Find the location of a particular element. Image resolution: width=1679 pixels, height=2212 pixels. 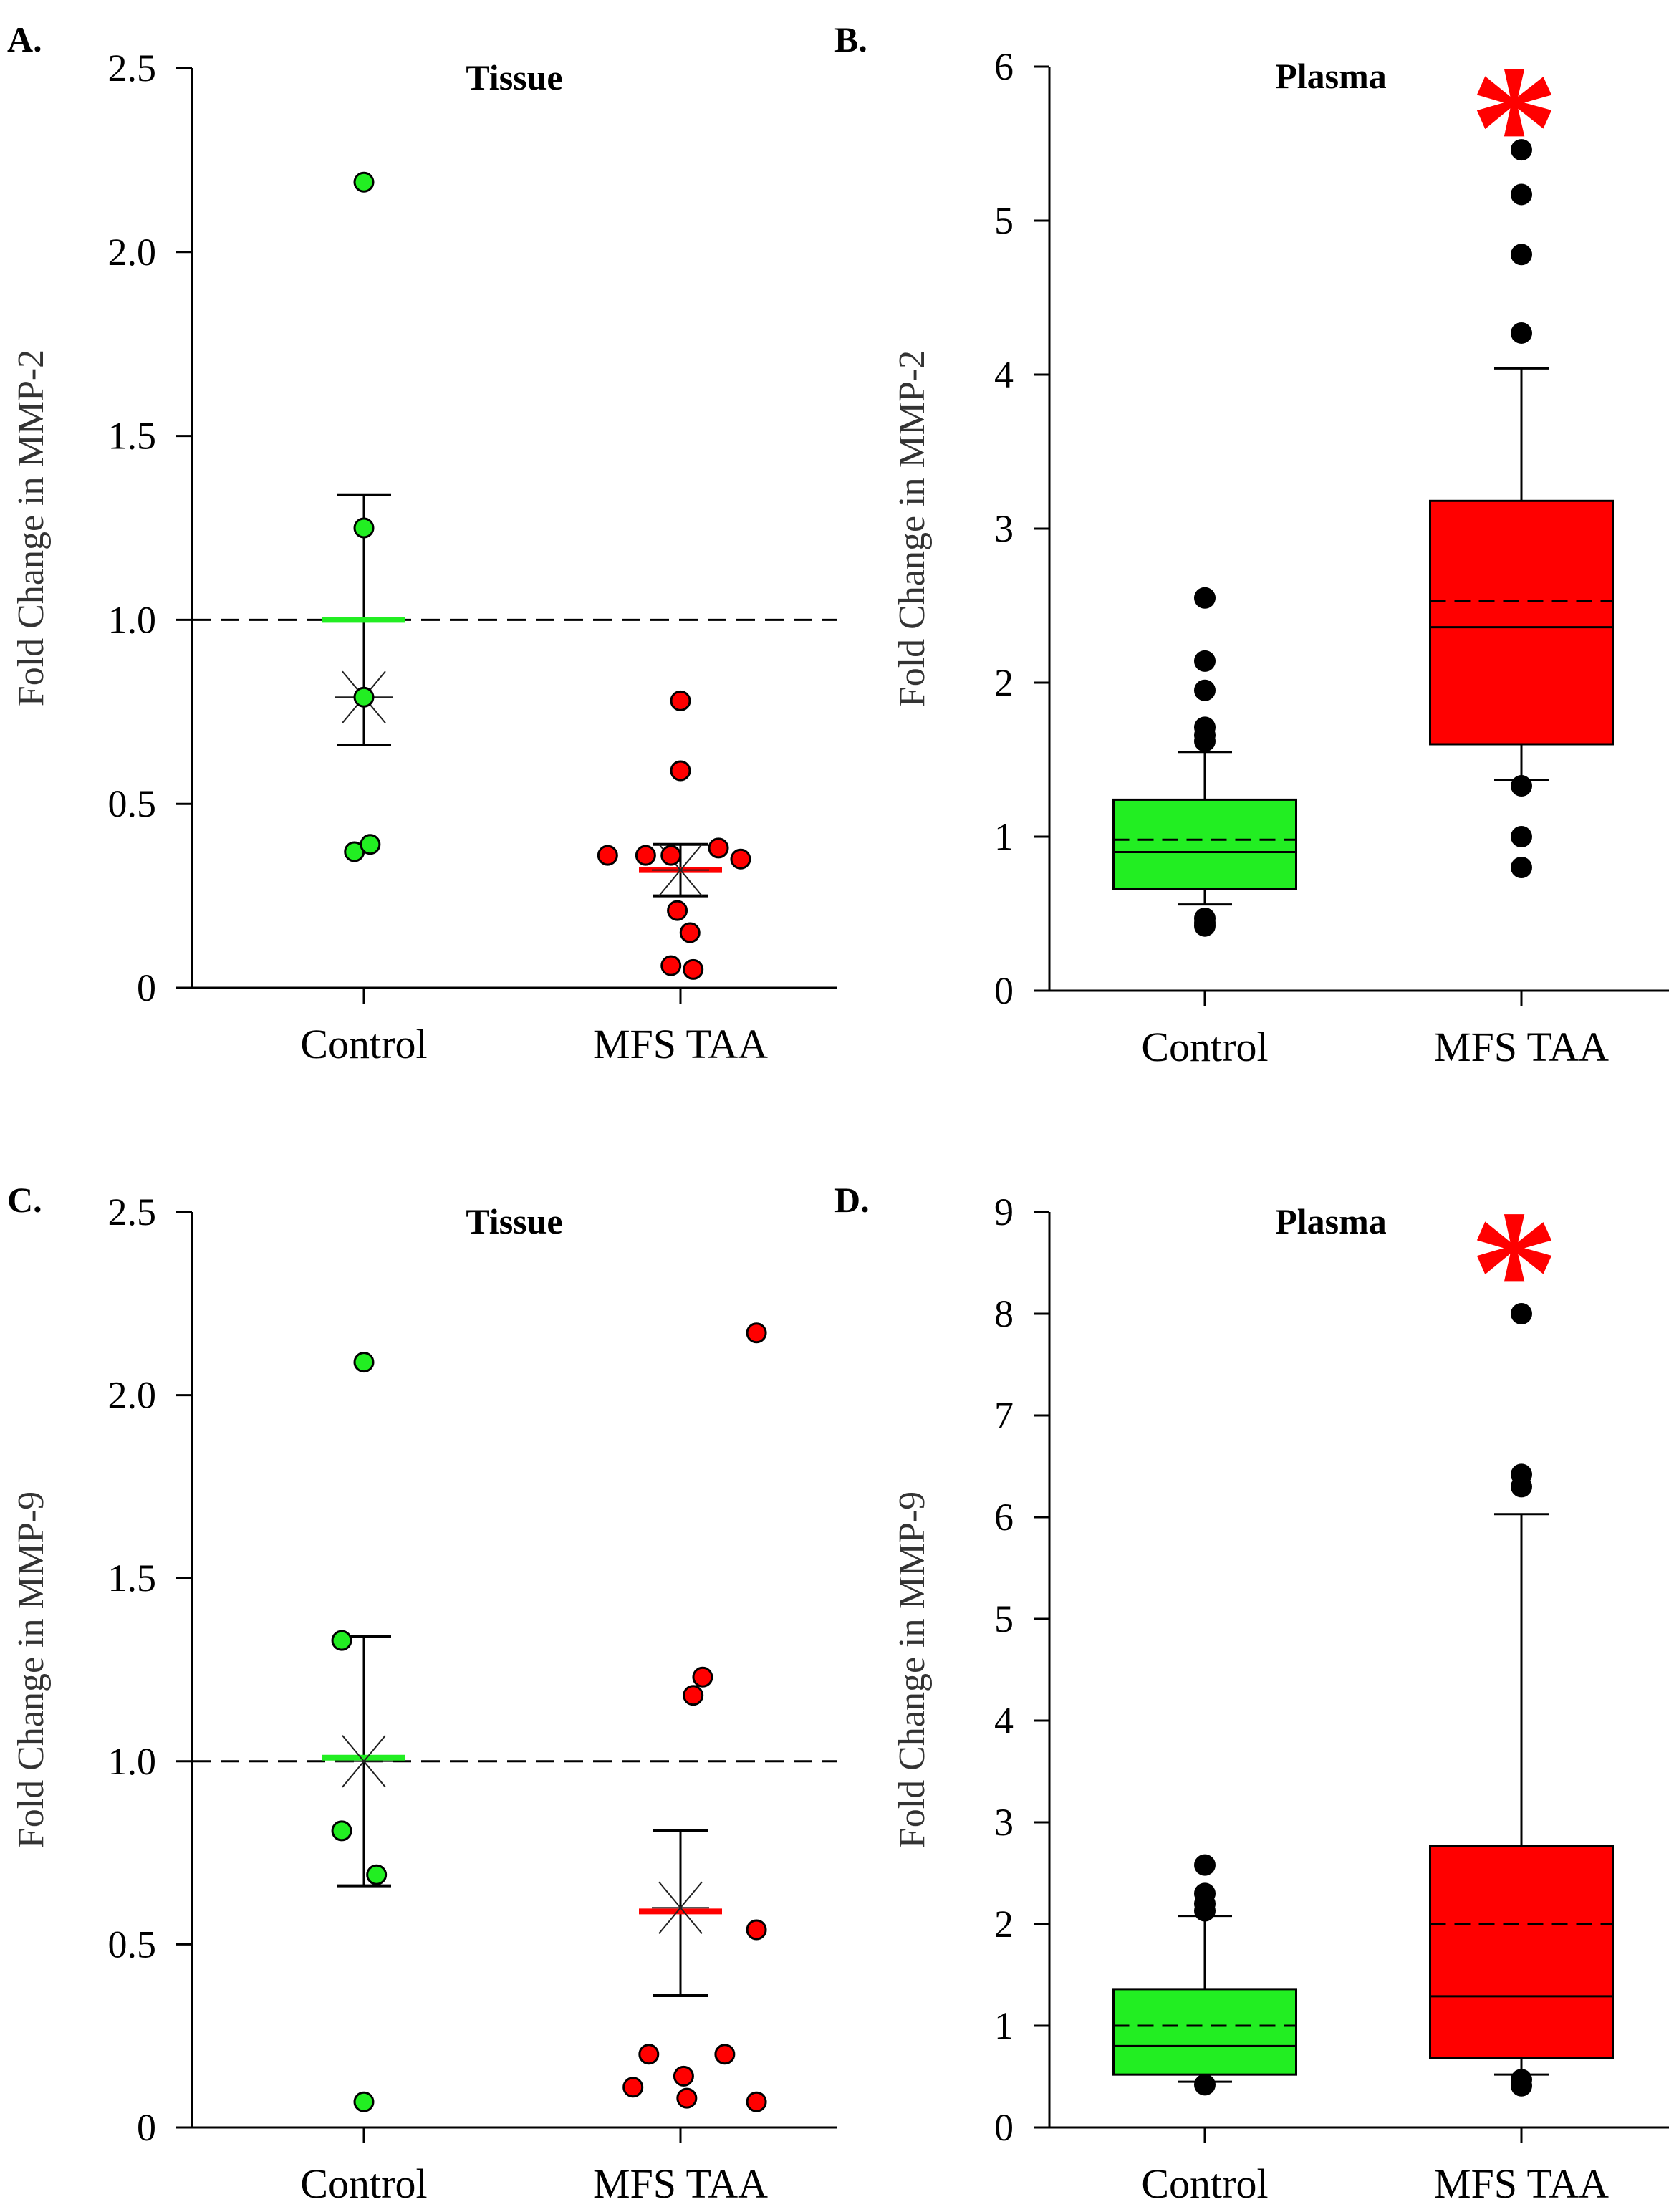

y-tick-label: 1.0 is located at coordinates (132, 619).